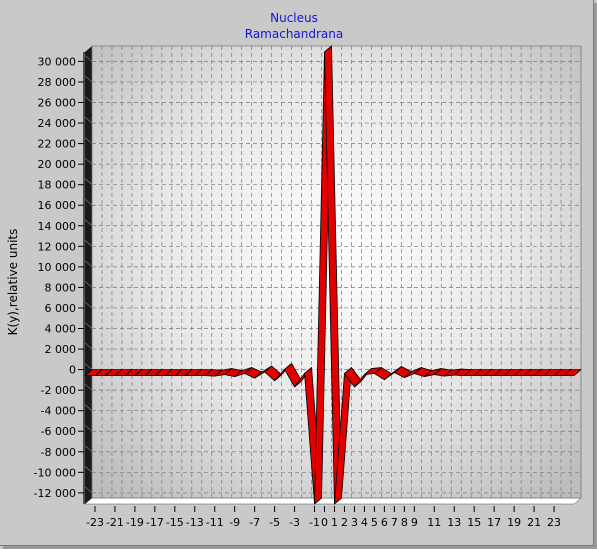  What do you see at coordinates (454, 522) in the screenshot?
I see `x-tick-label: 13` at bounding box center [454, 522].